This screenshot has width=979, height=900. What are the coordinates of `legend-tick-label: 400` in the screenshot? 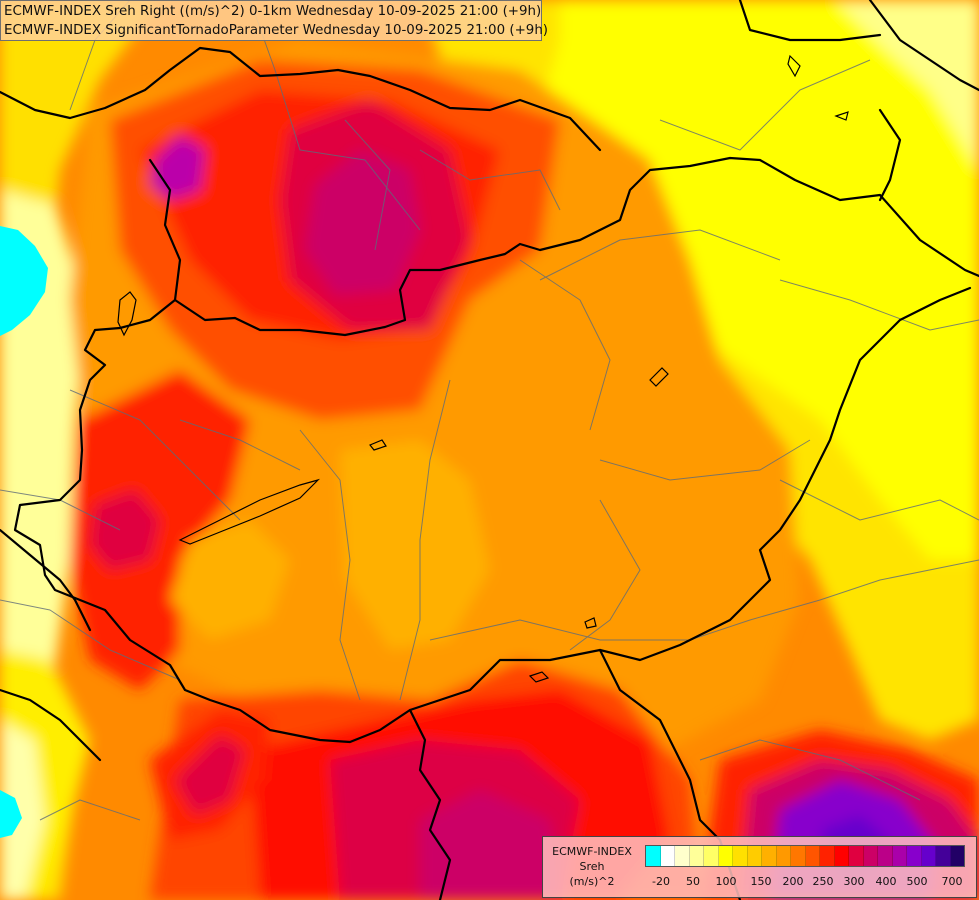 It's located at (886, 881).